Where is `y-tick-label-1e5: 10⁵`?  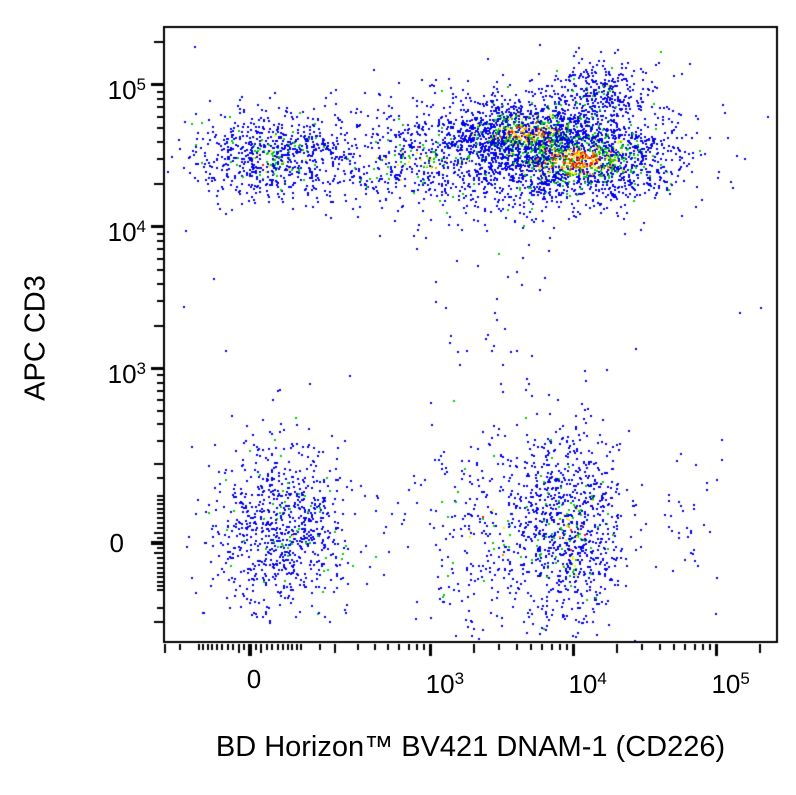 y-tick-label-1e5: 10⁵ is located at coordinates (126, 90).